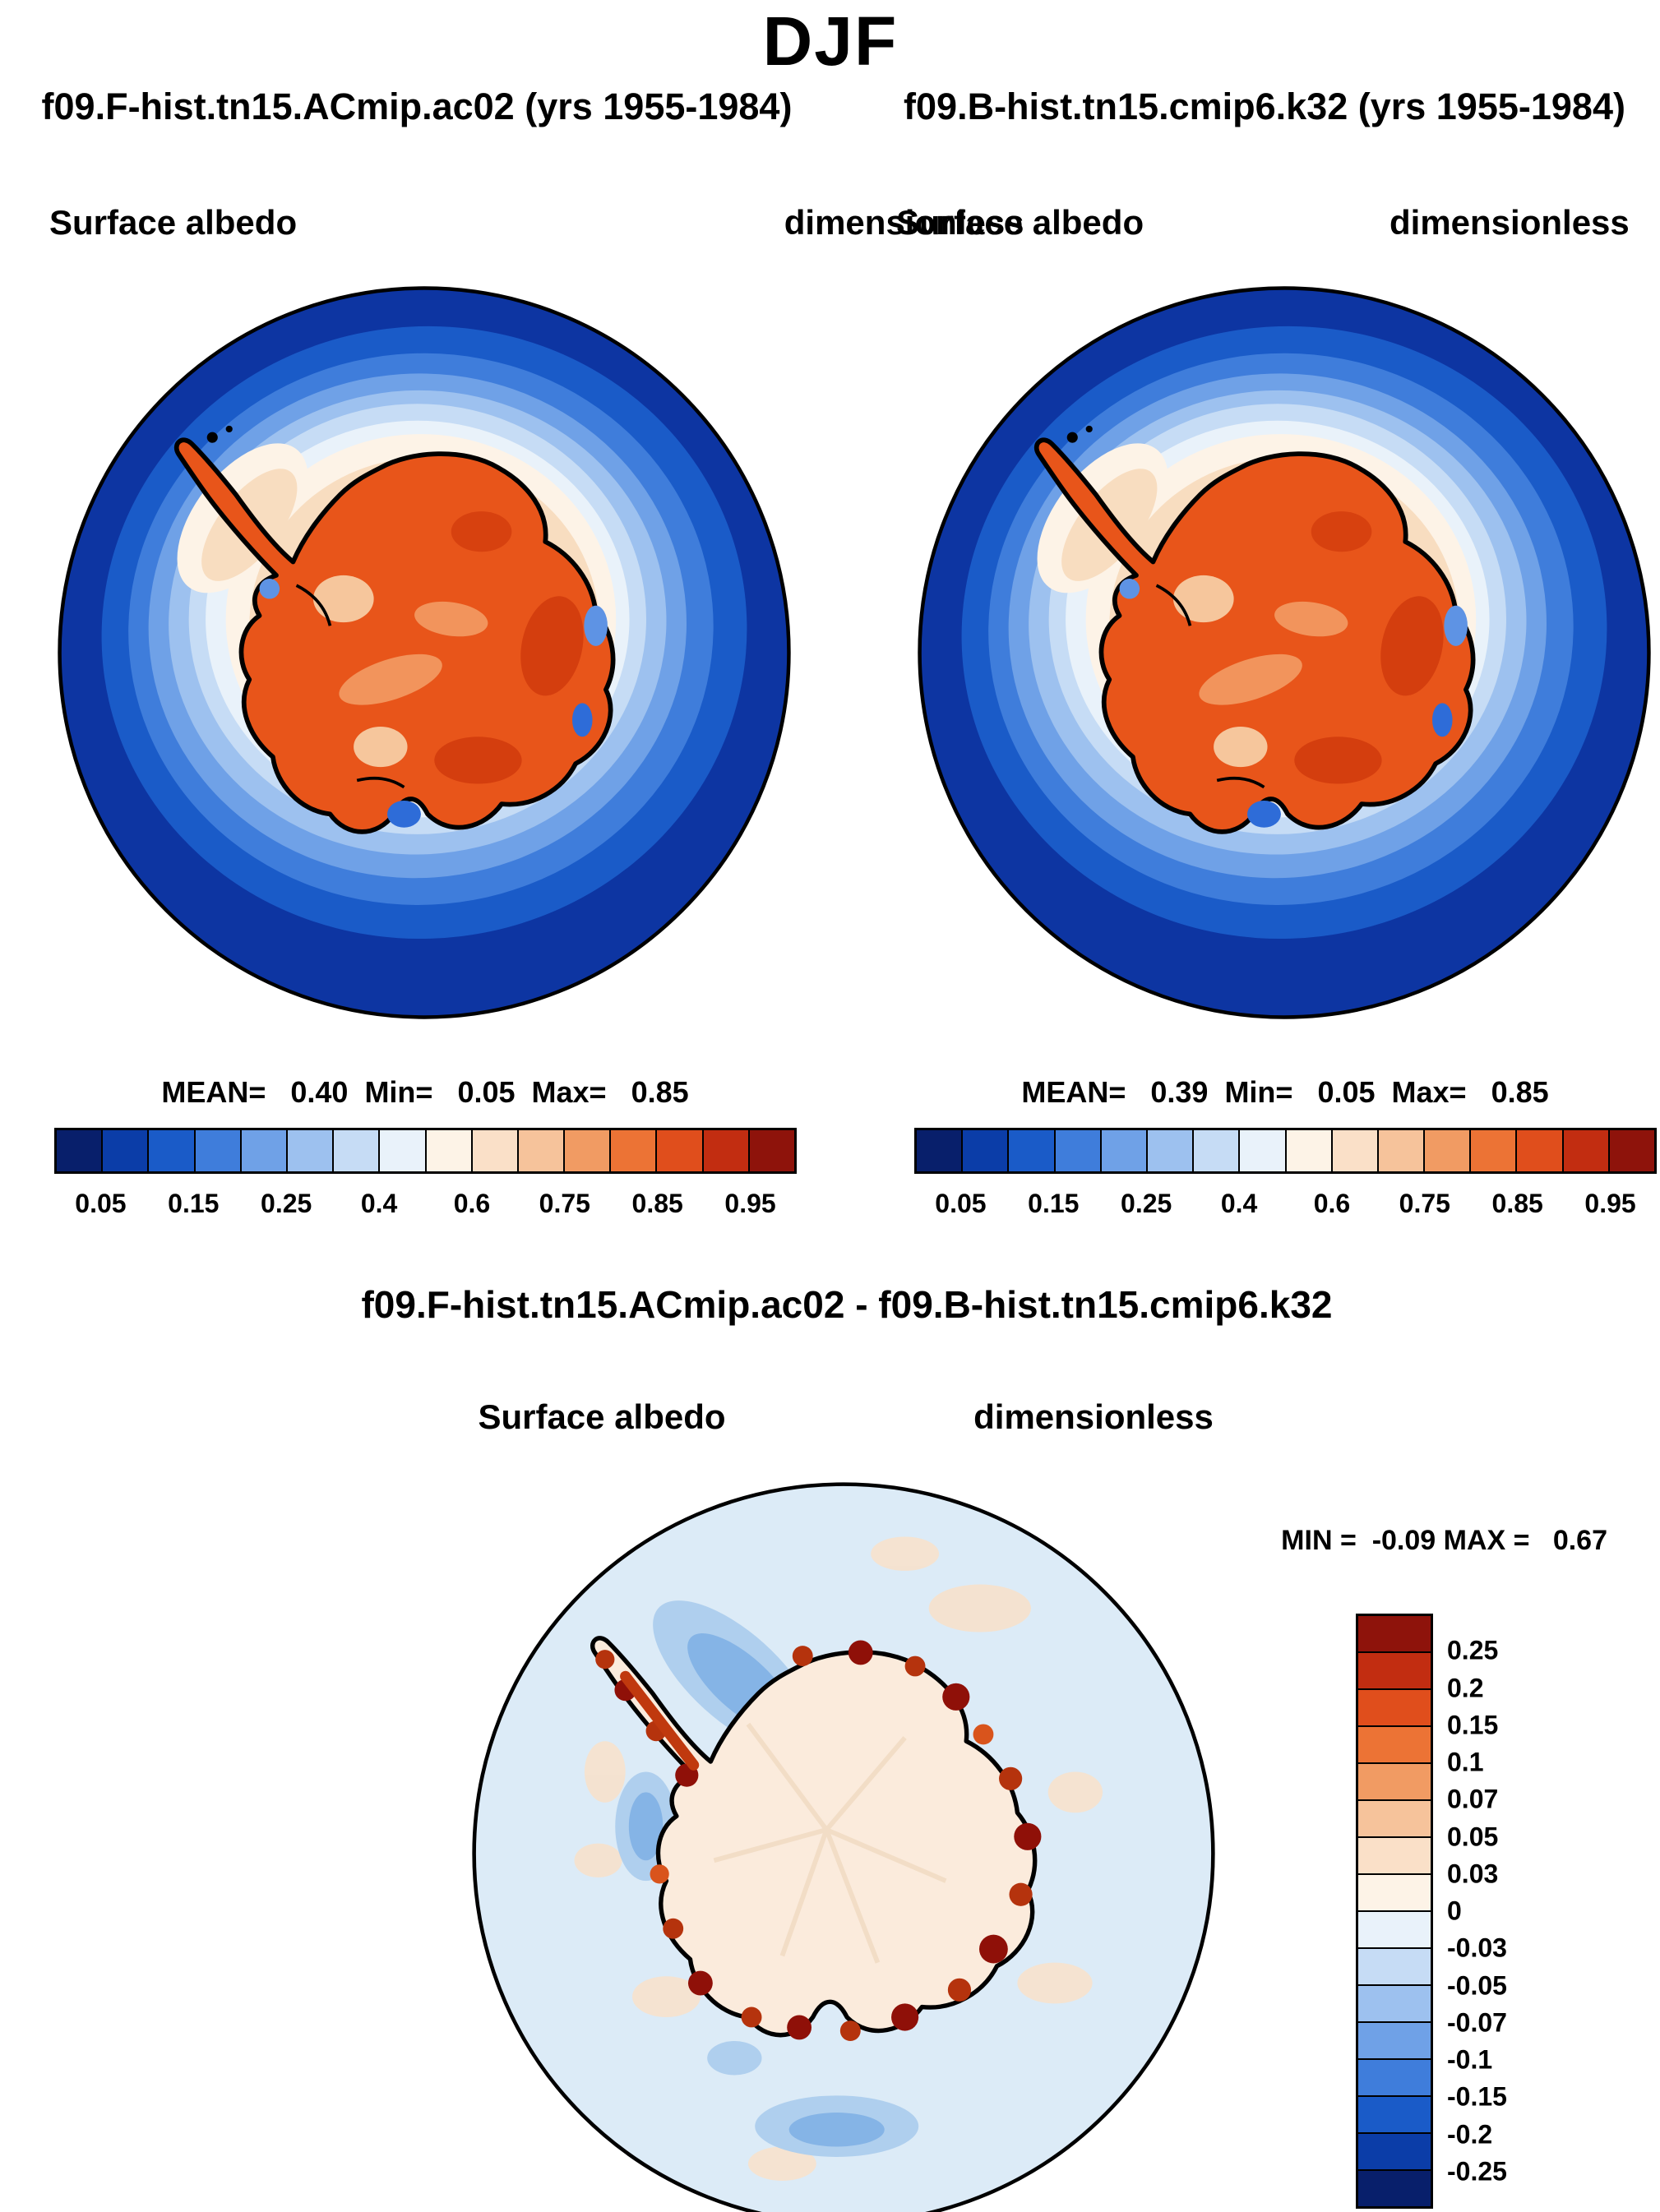 The height and width of the screenshot is (2212, 1660). Describe the element at coordinates (425, 1207) in the screenshot. I see `albedo-colorbar-ticks-left: 0.05 0.15 0.25 0.4 0.6 0.75 0.85 0.95` at that location.